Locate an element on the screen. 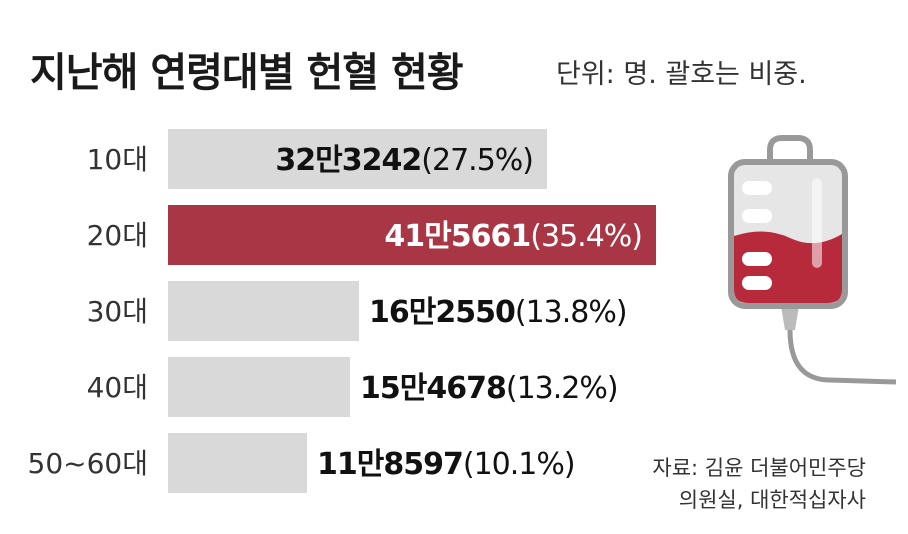 The height and width of the screenshot is (534, 908). value-share-0: (27.5%) is located at coordinates (477, 160).